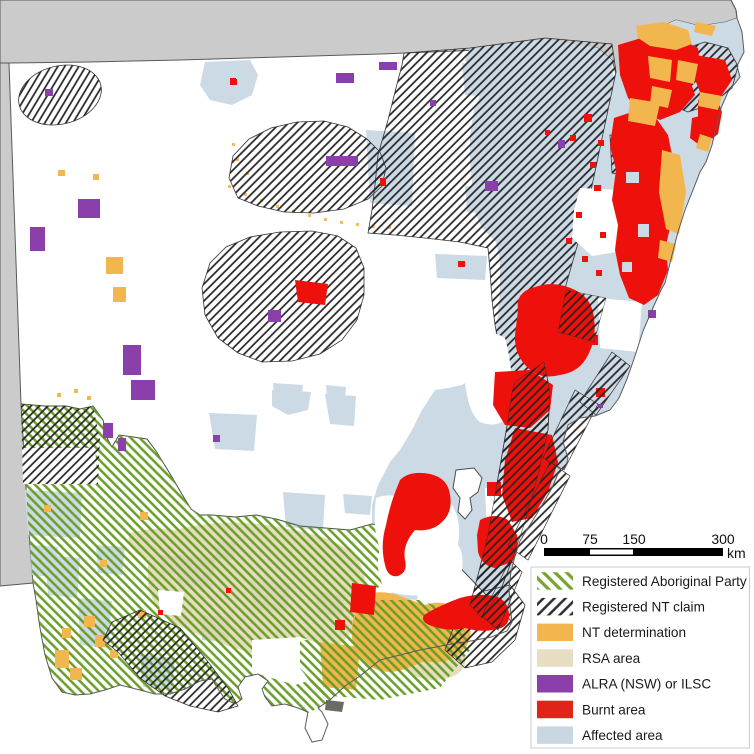  What do you see at coordinates (634, 632) in the screenshot?
I see `svg-text: NT determination` at bounding box center [634, 632].